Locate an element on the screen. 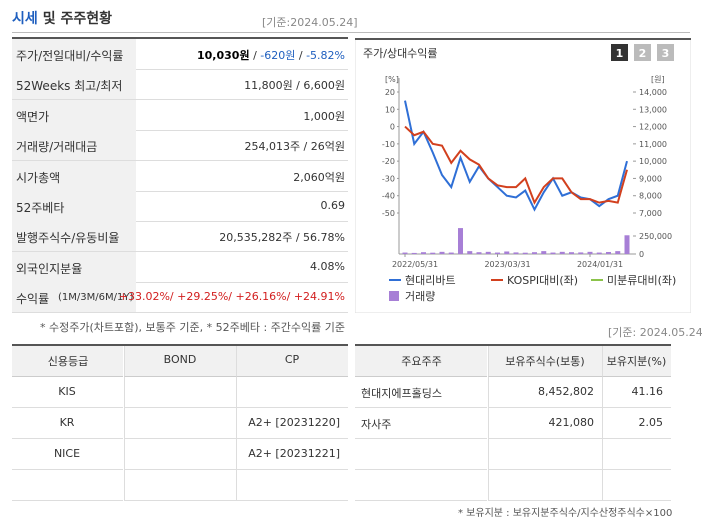 The image size is (702, 525). row-value: 2,060억원 is located at coordinates (319, 177).